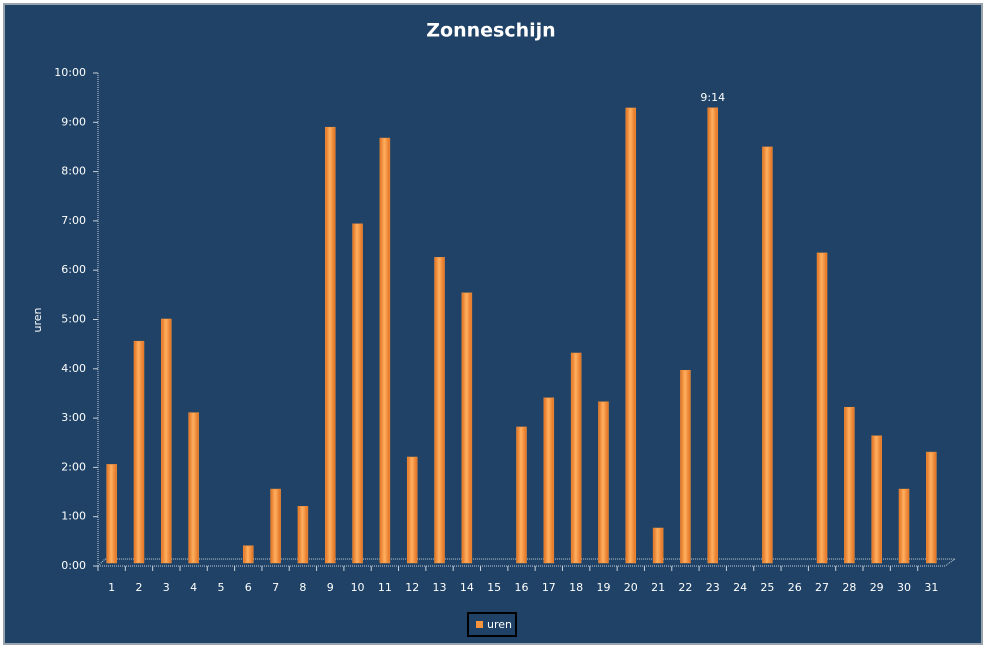  What do you see at coordinates (822, 587) in the screenshot?
I see `x-tick-label: 27` at bounding box center [822, 587].